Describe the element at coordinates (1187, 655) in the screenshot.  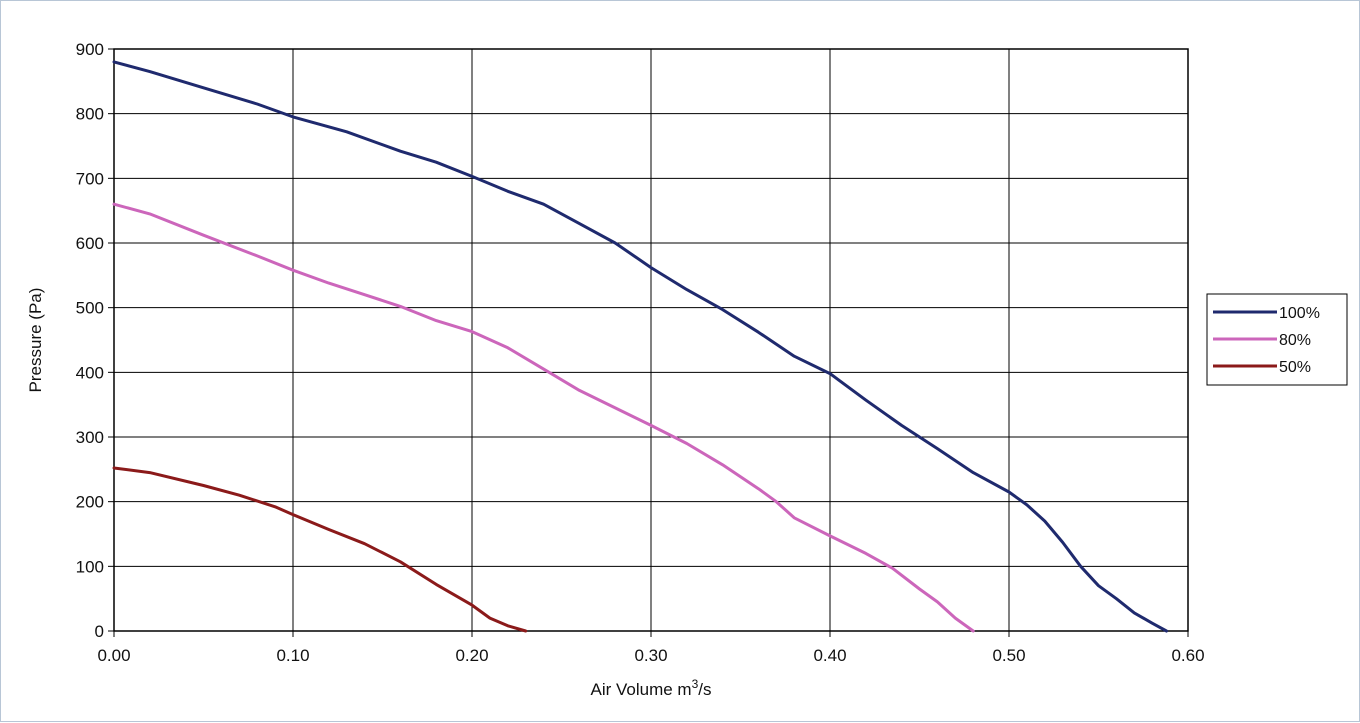
I see `x-tick-label: 0.60` at that location.